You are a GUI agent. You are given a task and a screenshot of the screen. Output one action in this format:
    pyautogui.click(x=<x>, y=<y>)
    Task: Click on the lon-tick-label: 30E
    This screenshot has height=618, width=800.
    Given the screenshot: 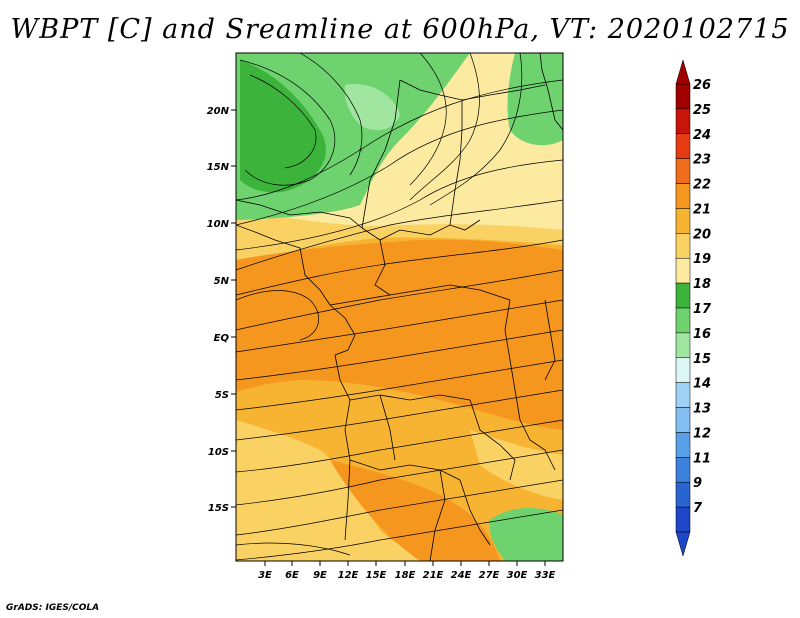 What is the action you would take?
    pyautogui.click(x=517, y=575)
    